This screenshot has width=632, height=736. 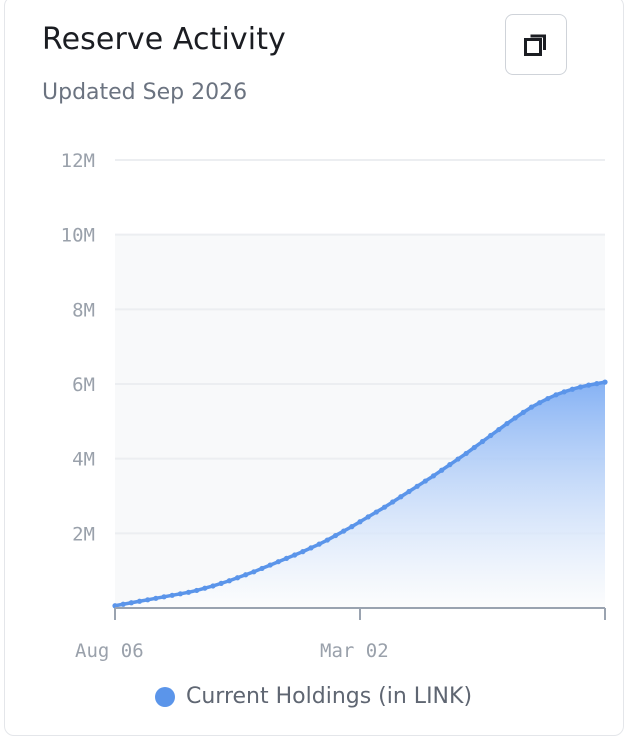 I want to click on legend: Current Holdings (in LINK), so click(x=313, y=696).